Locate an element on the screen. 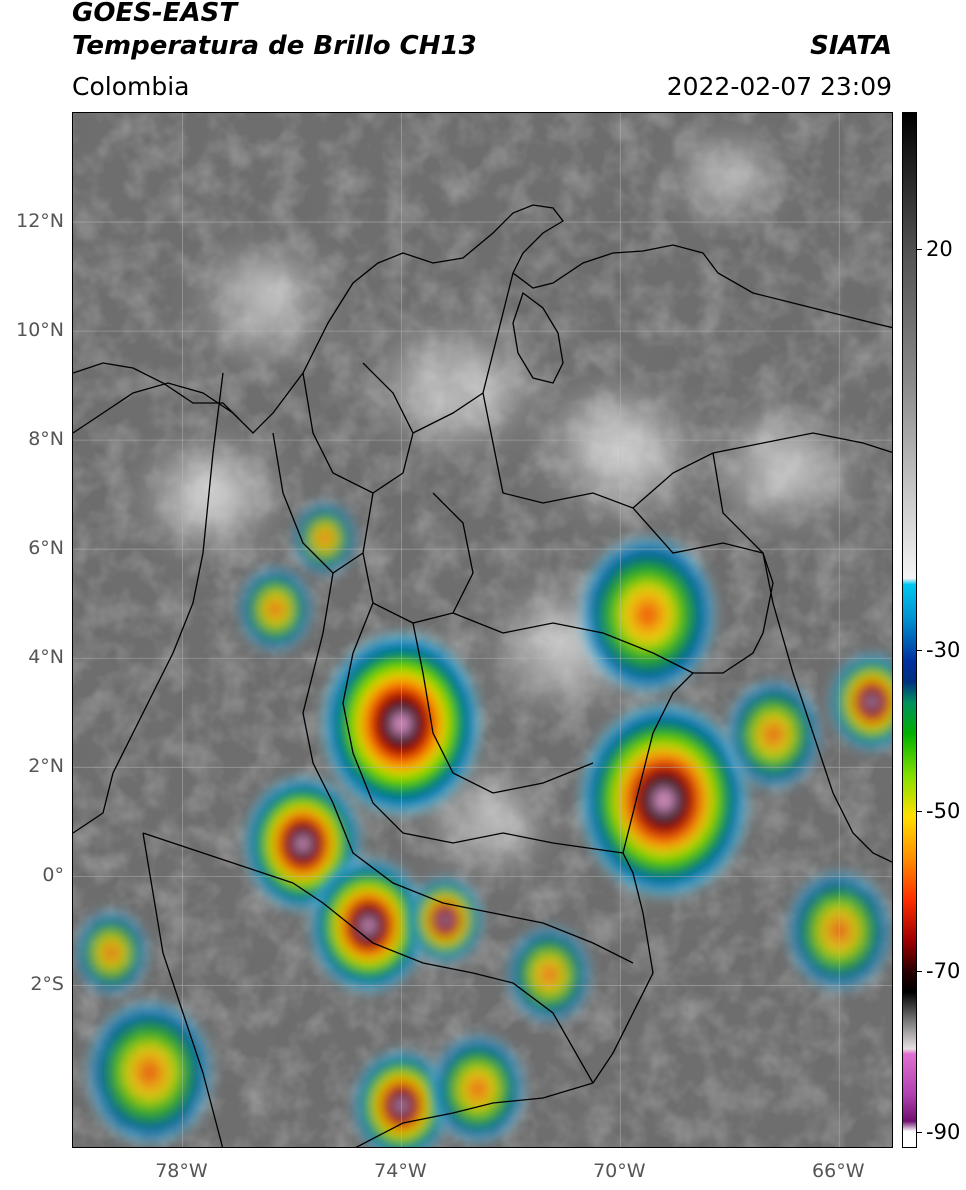 This screenshot has height=1190, width=966. lat-tick-label: 2°S is located at coordinates (47, 984).